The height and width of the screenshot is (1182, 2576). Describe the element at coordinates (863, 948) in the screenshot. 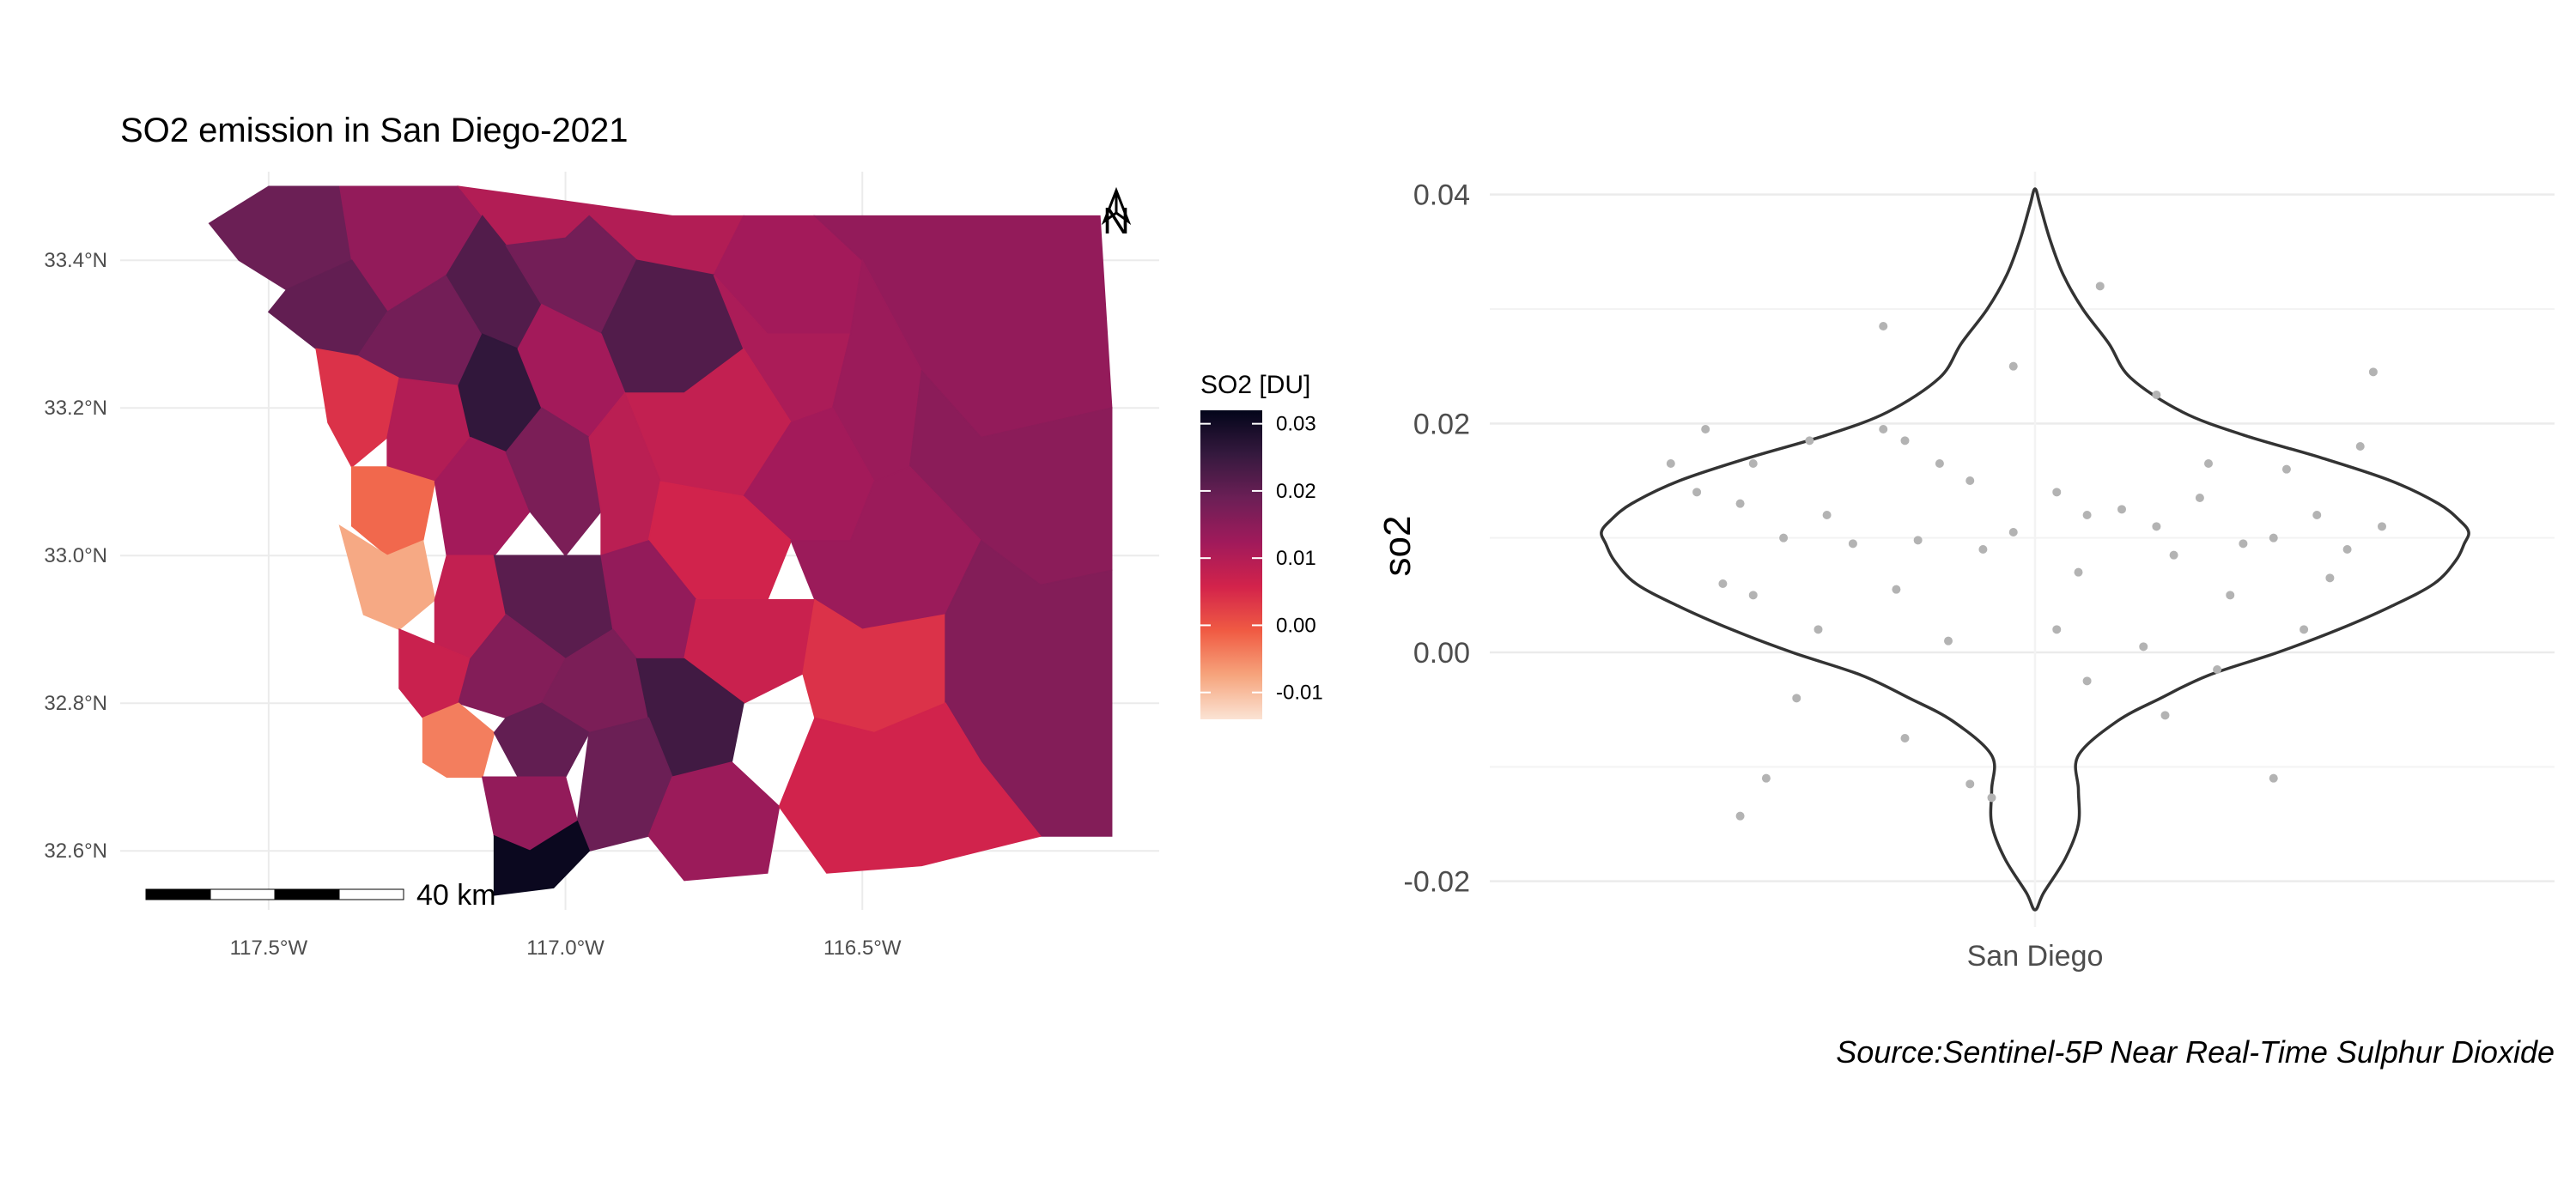

I see `map-x-tick-label: 116.5°W` at that location.